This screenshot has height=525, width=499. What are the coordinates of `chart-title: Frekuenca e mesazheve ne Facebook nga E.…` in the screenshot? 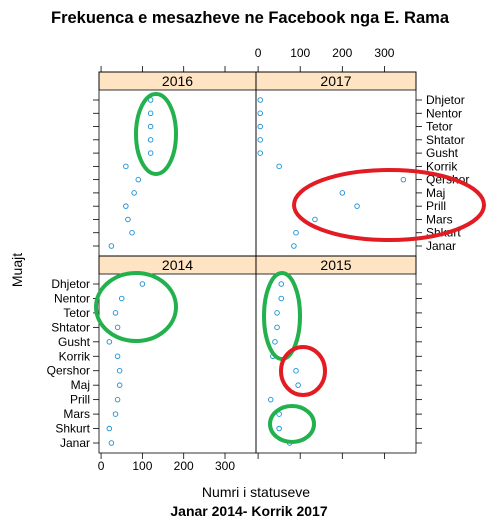 It's located at (250, 18).